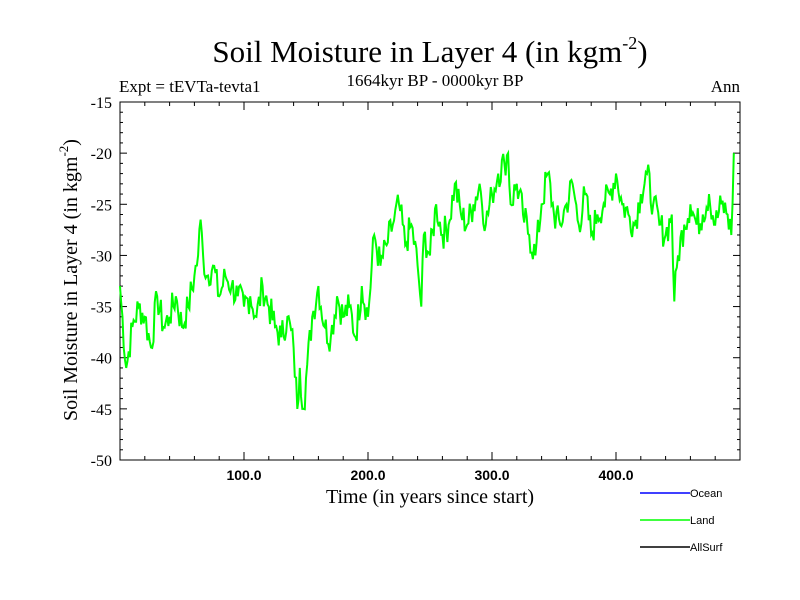 The image size is (800, 600). Describe the element at coordinates (101, 359) in the screenshot. I see `y-tick-label: -40` at that location.